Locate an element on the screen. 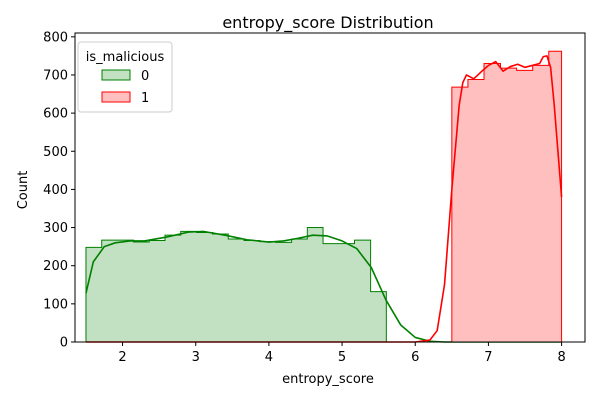 The image size is (600, 400). x-tick-label: 7 is located at coordinates (488, 357).